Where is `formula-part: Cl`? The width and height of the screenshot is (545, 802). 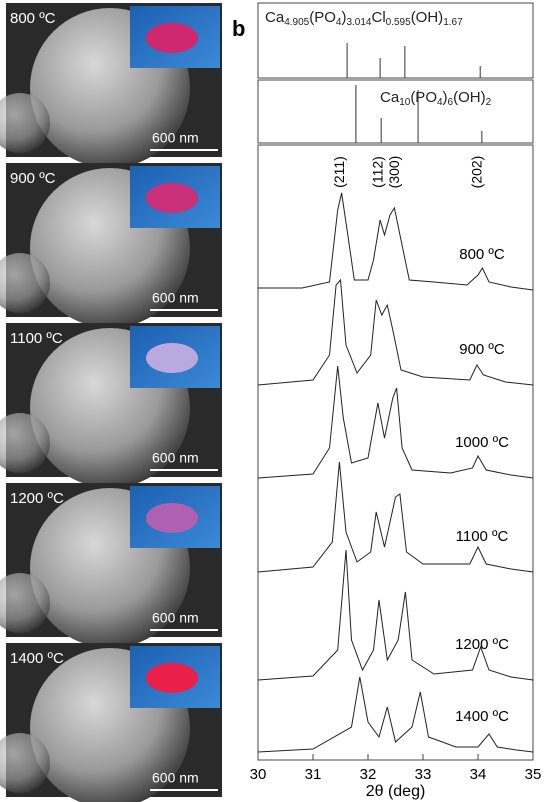
formula-part: Cl is located at coordinates (378, 17).